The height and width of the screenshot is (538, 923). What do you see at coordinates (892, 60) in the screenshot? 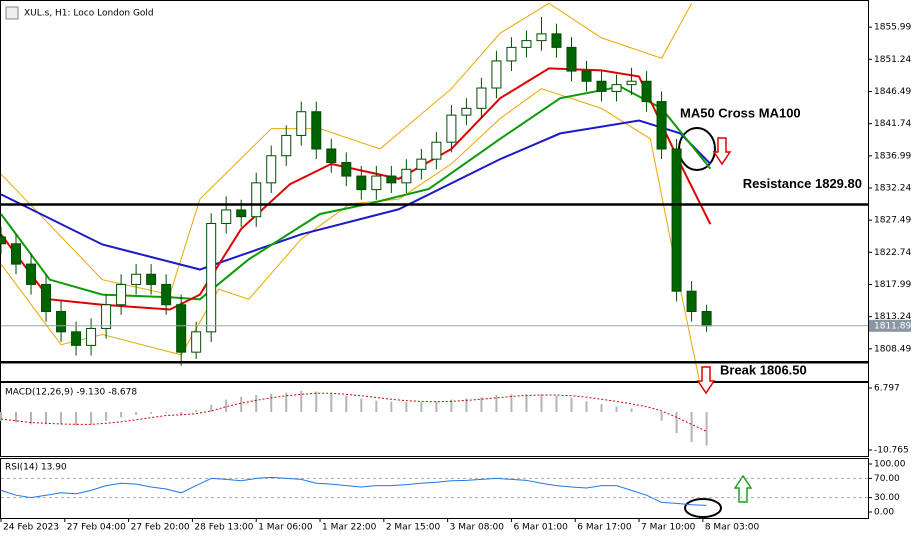
I see `y-tick-label: 1851.24` at bounding box center [892, 60].